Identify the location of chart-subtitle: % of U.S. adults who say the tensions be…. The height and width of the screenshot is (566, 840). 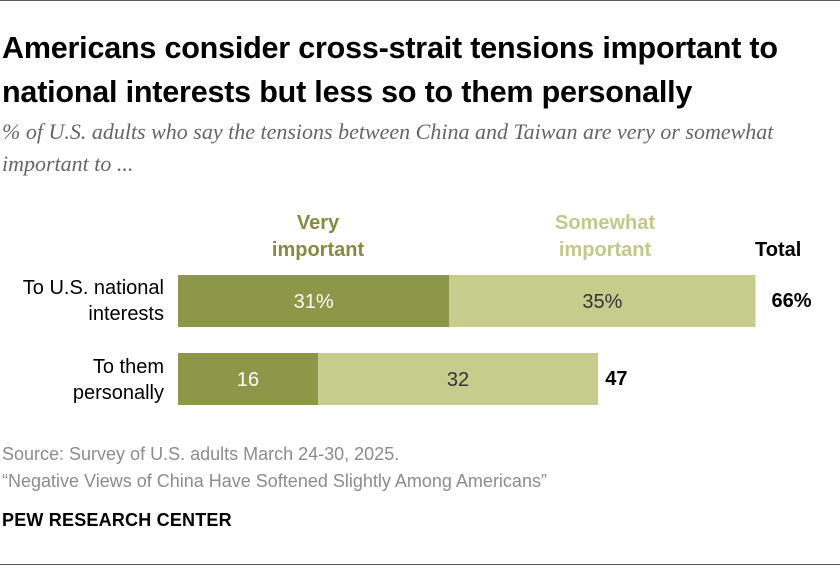
(388, 147).